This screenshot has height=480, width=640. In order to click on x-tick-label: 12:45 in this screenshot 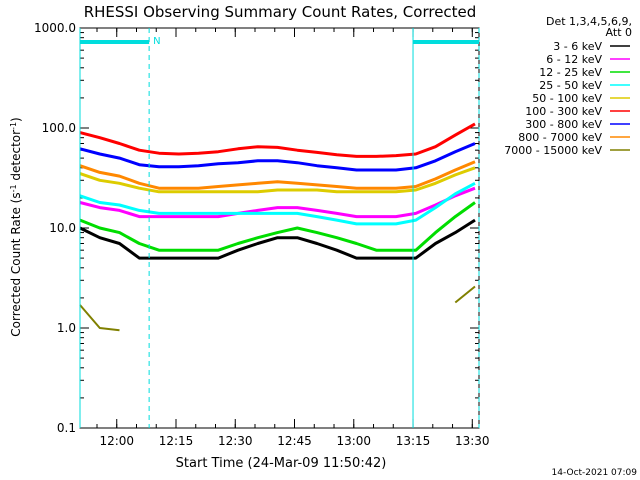, I will do `click(294, 441)`.